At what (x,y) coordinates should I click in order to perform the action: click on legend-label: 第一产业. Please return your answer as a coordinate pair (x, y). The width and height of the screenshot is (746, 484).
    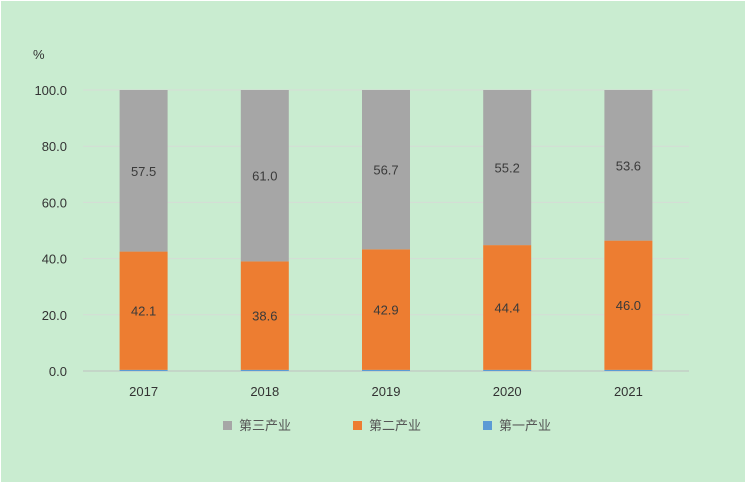
    Looking at the image, I should click on (525, 425).